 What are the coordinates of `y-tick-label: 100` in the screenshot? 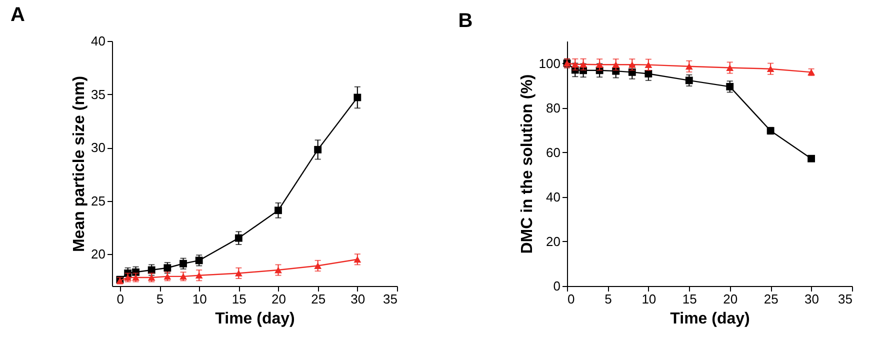 It's located at (549, 63).